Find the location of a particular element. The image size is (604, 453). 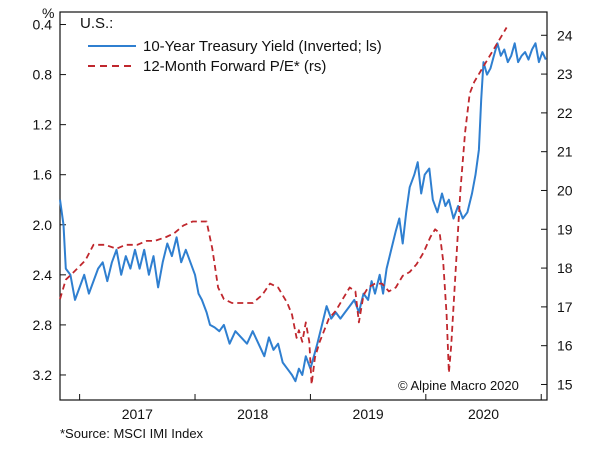

right-tick-label-2: 17 is located at coordinates (565, 307).